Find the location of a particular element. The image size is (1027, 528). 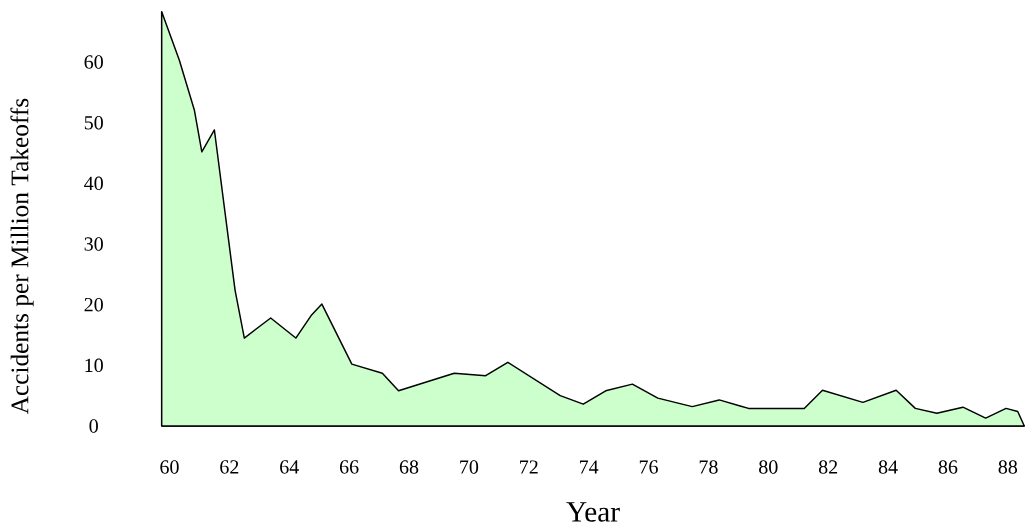

y-tick-label: 60 is located at coordinates (93, 62).